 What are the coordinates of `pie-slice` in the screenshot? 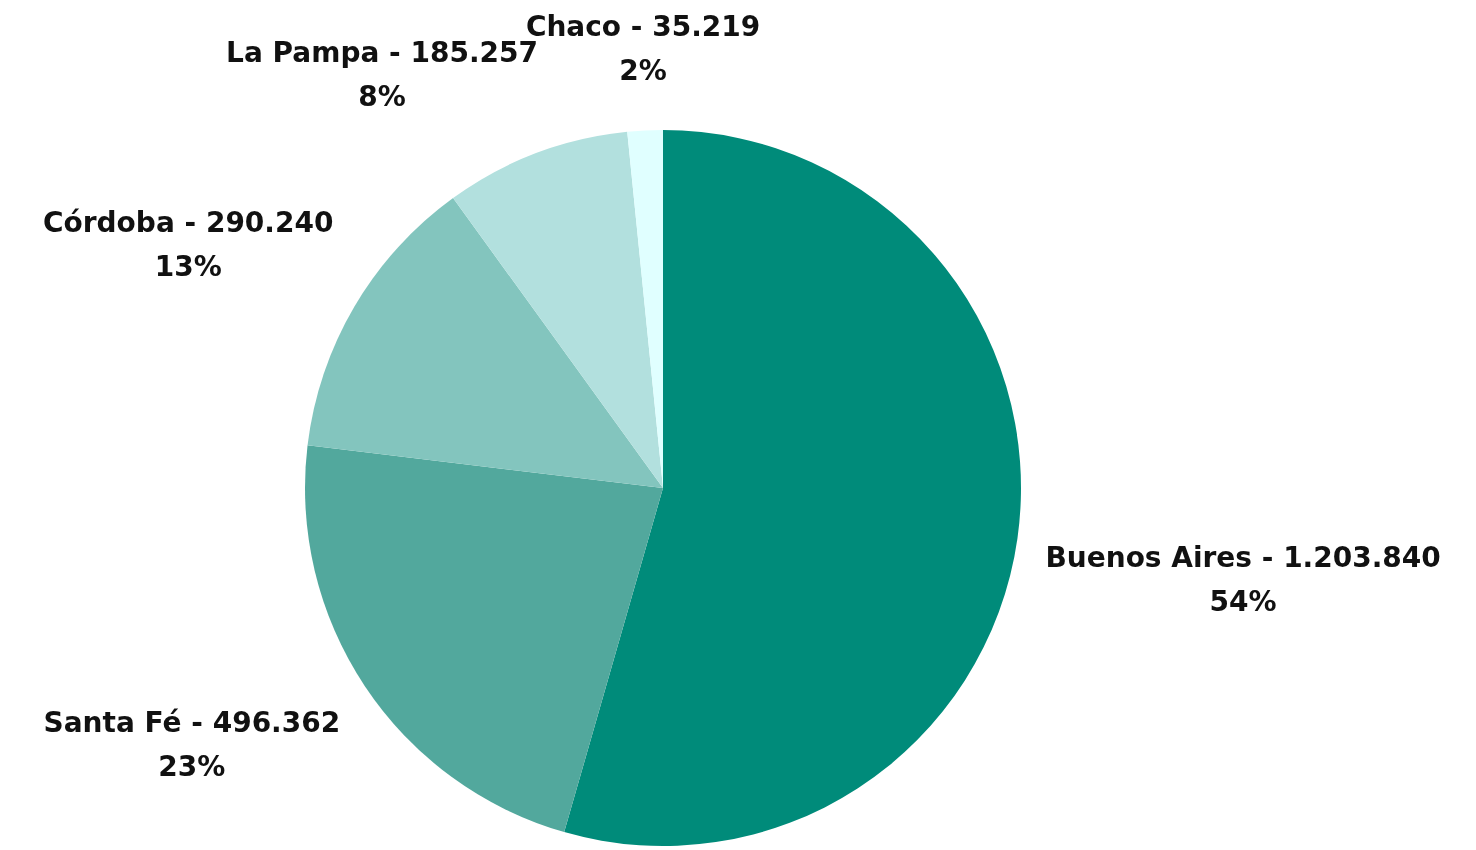 It's located at (558, 309).